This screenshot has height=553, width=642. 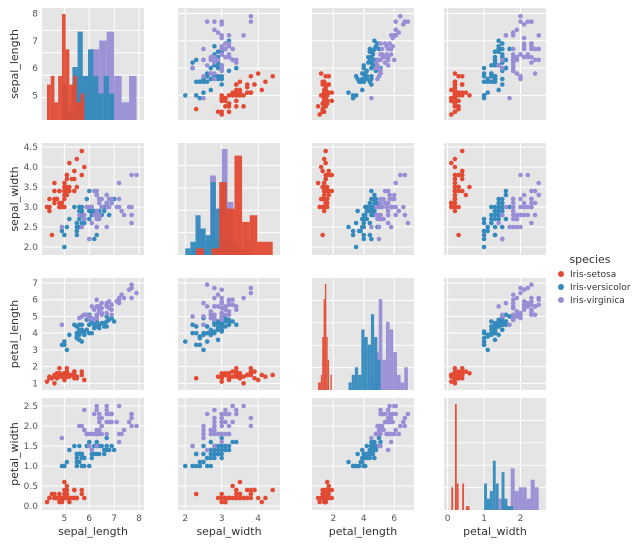 What do you see at coordinates (76, 199) in the screenshot?
I see `panel-sepal_width-vs-sepal_length: 2.0 2.5 3.0 3.5 4.0 4.5 sepal_width` at bounding box center [76, 199].